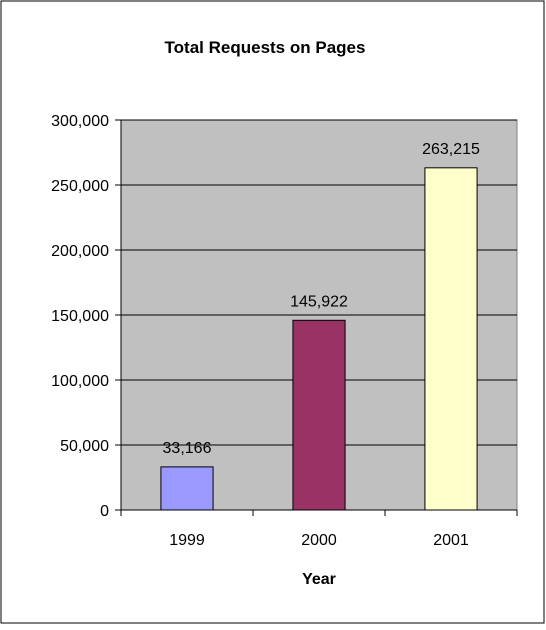 The width and height of the screenshot is (546, 630). What do you see at coordinates (265, 47) in the screenshot?
I see `chart-title: Total Requests on Pages` at bounding box center [265, 47].